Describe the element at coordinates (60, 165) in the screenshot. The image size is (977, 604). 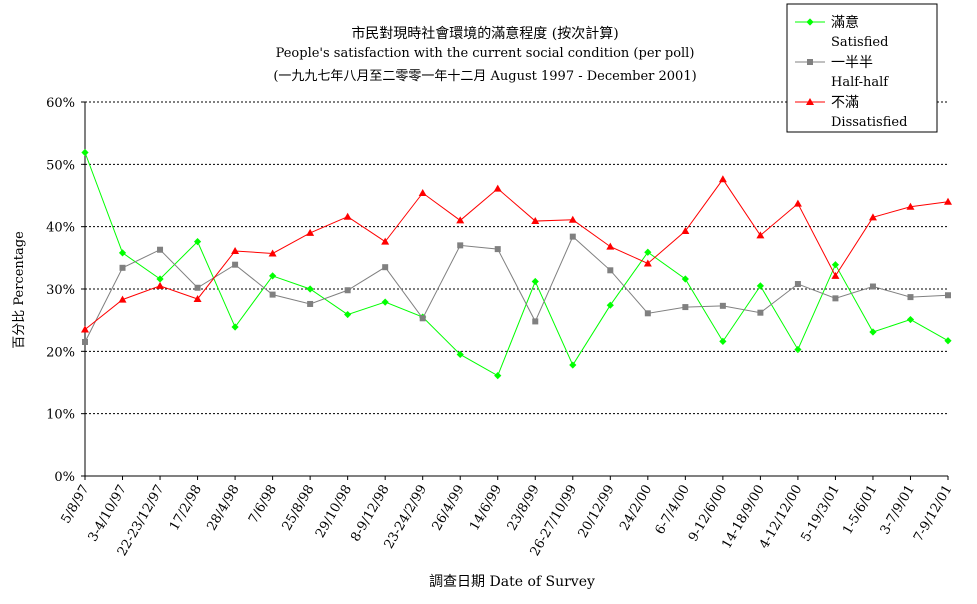
I see `y-tick-label: 50%` at that location.